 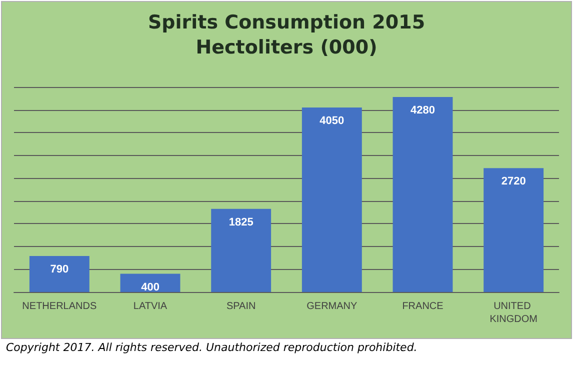 What do you see at coordinates (212, 348) in the screenshot?
I see `text: Copyright 2017. All rights reserved. Unauthorized reproduction prohibited.` at bounding box center [212, 348].